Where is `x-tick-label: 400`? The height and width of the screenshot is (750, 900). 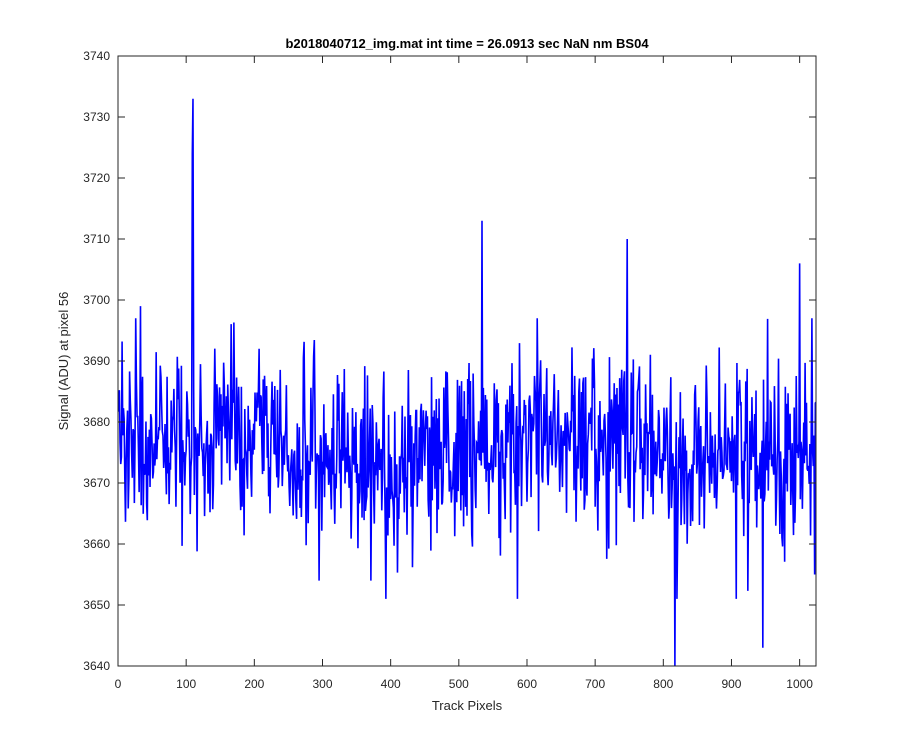 x-tick-label: 400 is located at coordinates (391, 684).